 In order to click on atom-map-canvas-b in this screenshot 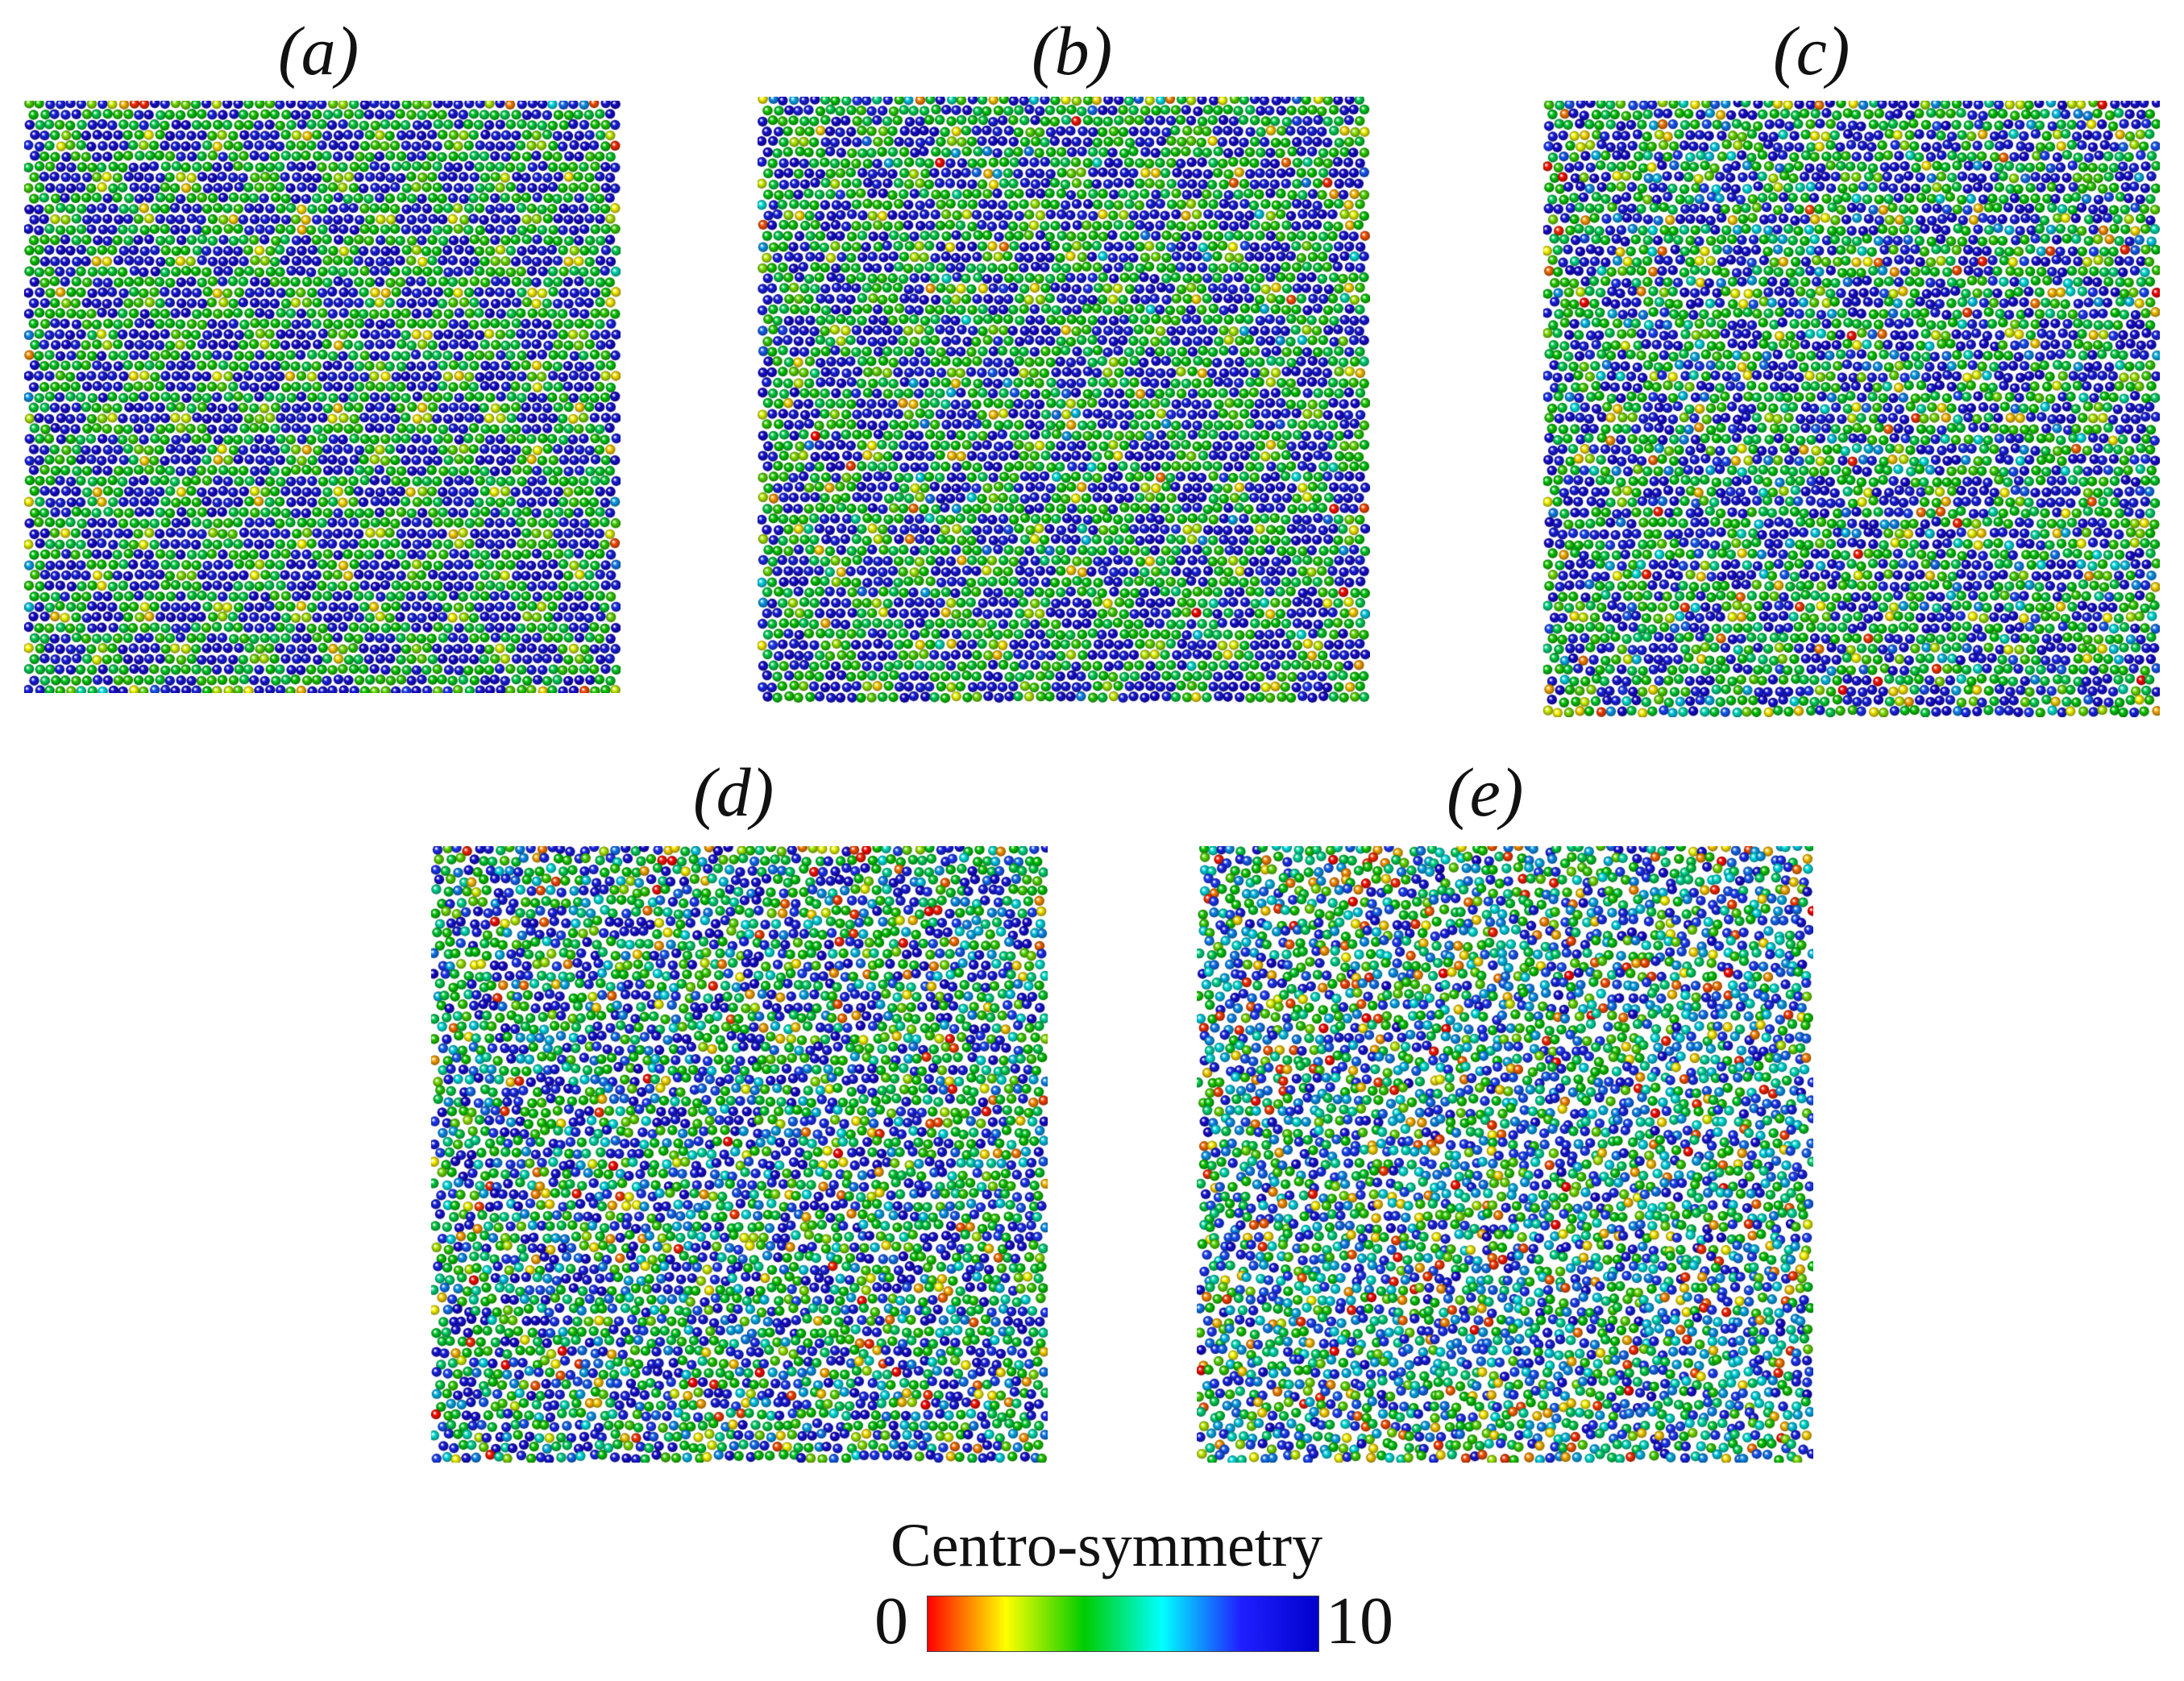, I will do `click(1064, 403)`.